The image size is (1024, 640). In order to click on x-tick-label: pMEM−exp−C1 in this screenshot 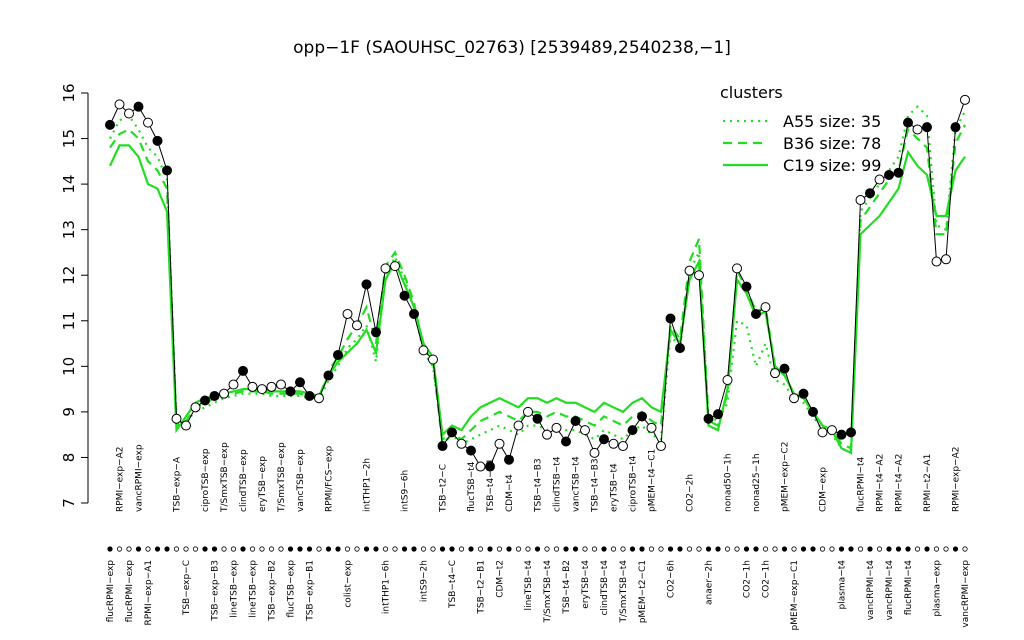, I will do `click(795, 595)`.